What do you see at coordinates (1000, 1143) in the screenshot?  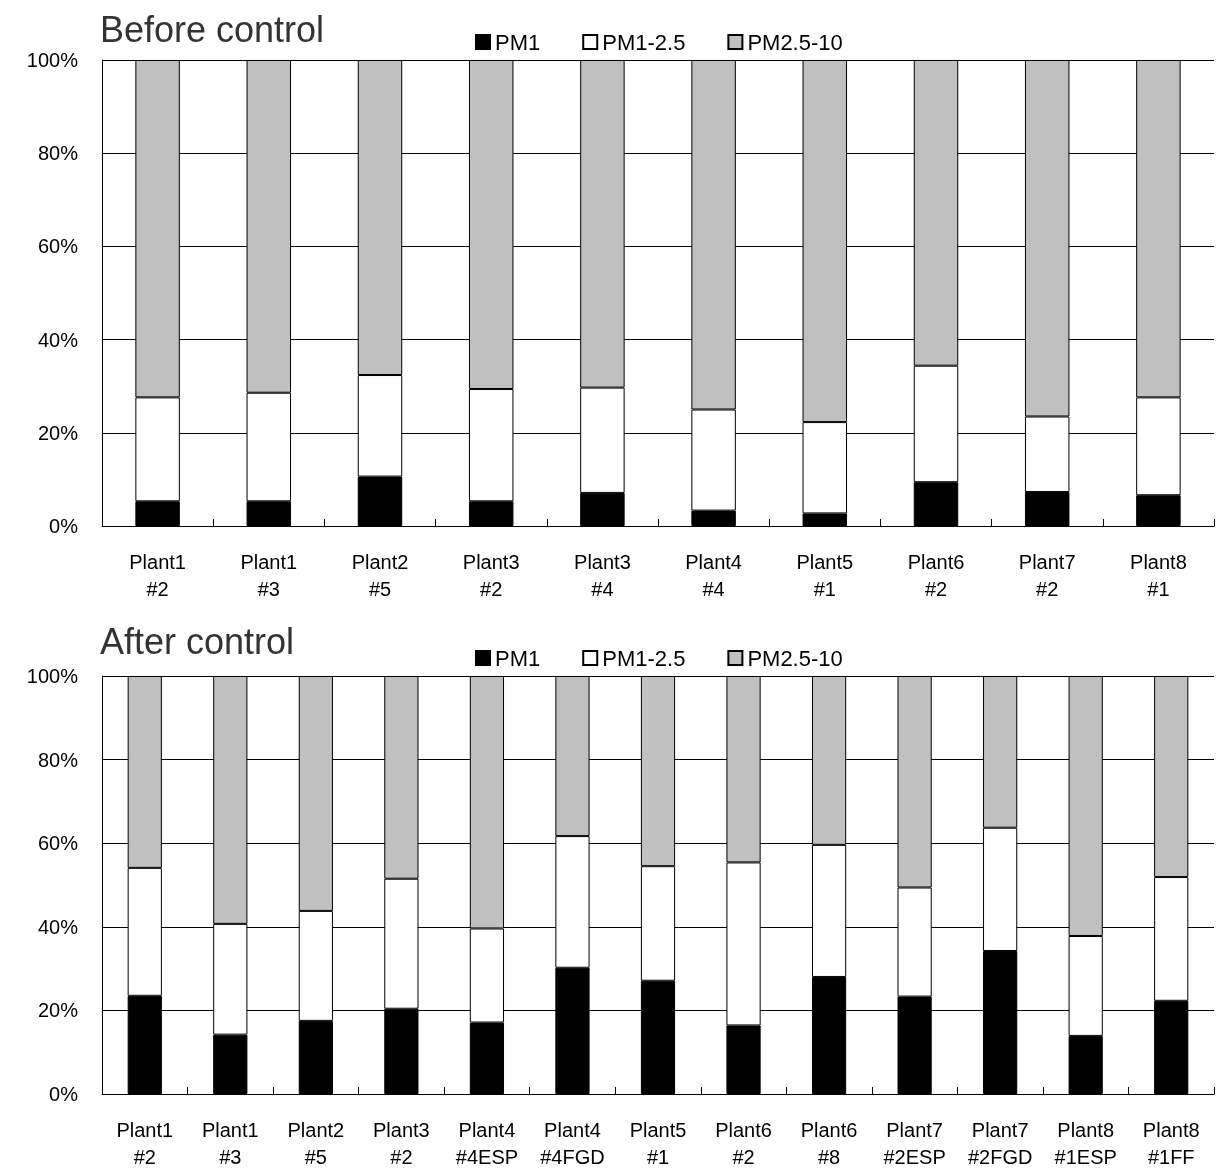 I see `x-tick-label: Plant7 #2FGD` at bounding box center [1000, 1143].